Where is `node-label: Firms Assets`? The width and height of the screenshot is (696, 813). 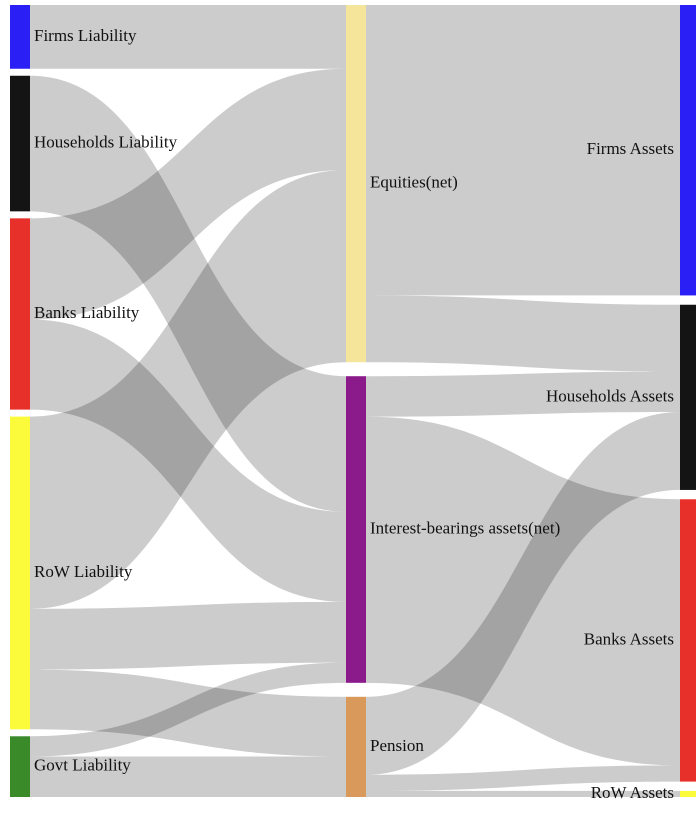
node-label: Firms Assets is located at coordinates (630, 148).